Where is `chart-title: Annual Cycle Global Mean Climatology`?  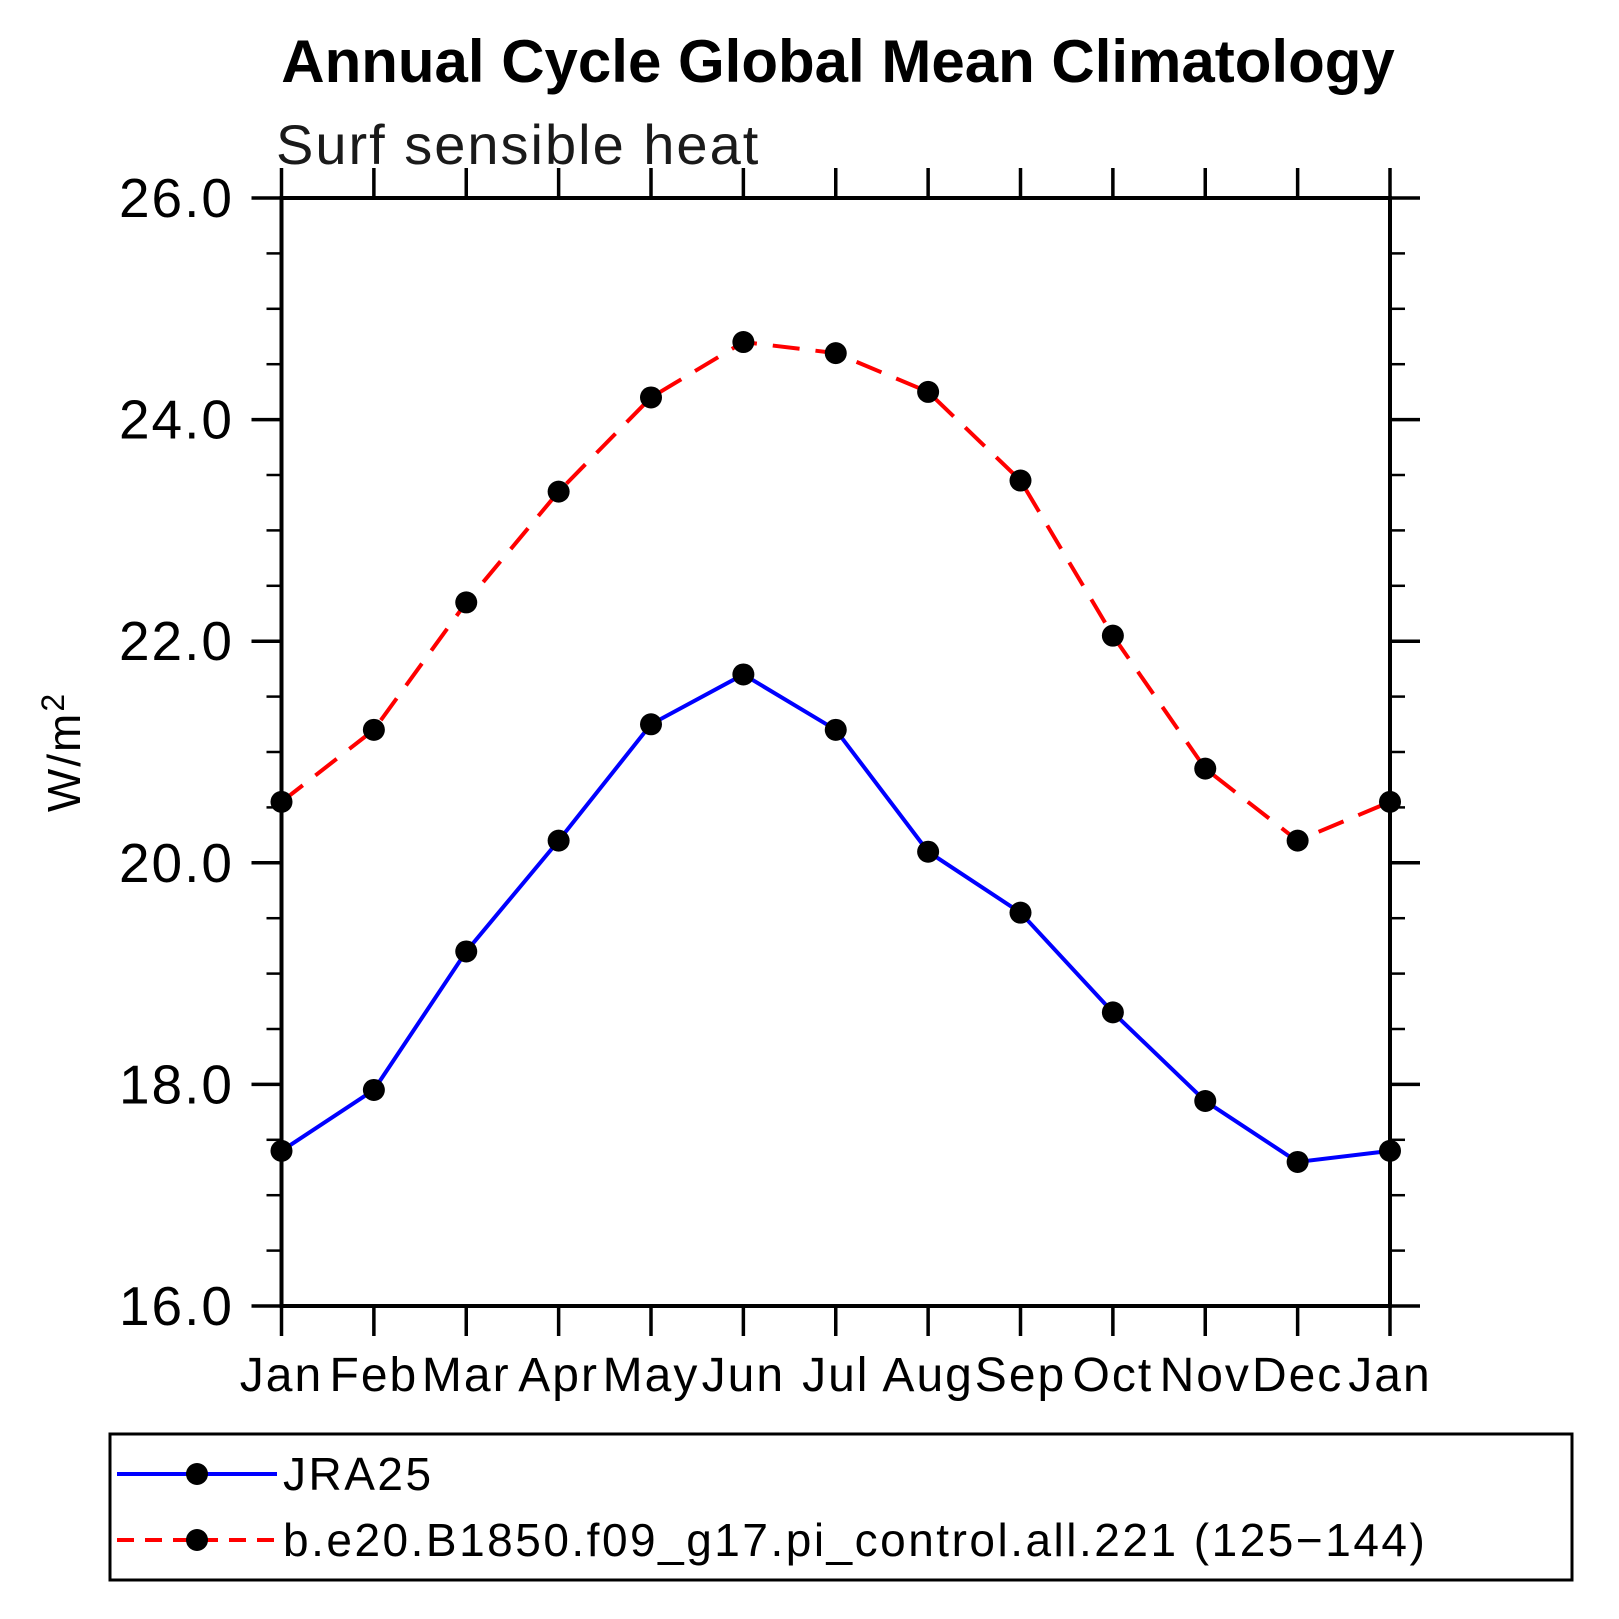 chart-title: Annual Cycle Global Mean Climatology is located at coordinates (838, 61).